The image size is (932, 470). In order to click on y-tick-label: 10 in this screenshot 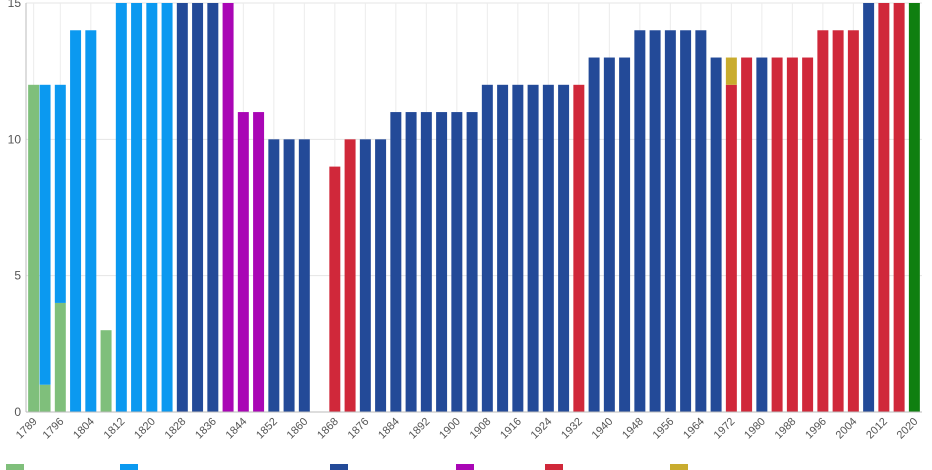, I will do `click(15, 139)`.